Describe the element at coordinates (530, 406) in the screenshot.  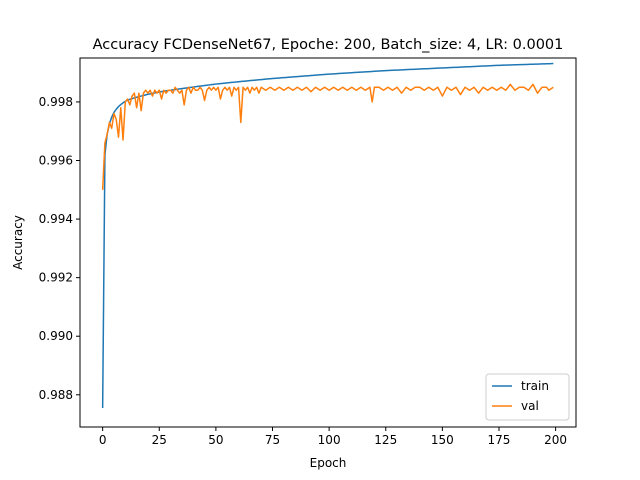
I see `legend-label-val: val` at that location.